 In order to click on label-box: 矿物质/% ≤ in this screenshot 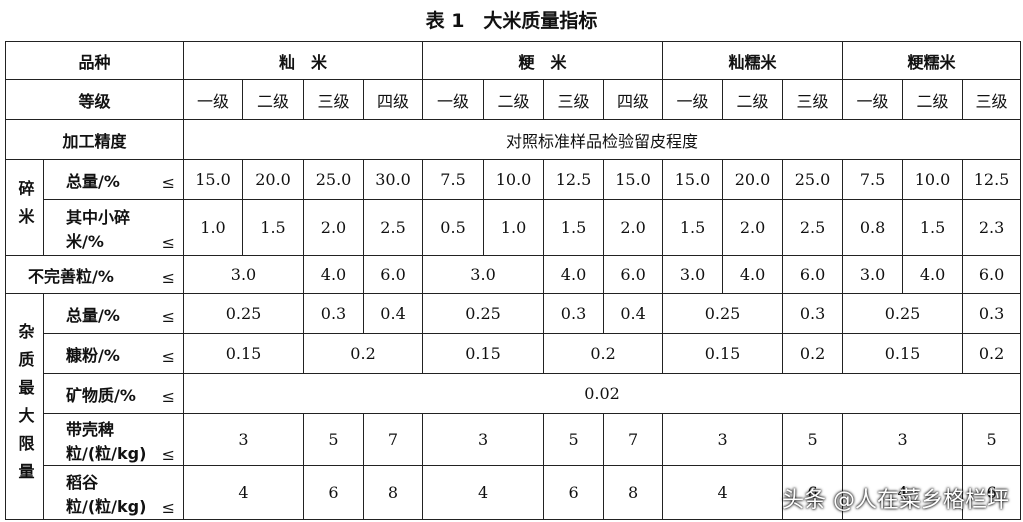, I will do `click(113, 394)`.